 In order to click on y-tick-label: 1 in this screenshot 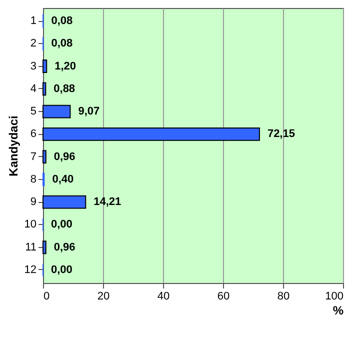, I will do `click(33, 21)`.